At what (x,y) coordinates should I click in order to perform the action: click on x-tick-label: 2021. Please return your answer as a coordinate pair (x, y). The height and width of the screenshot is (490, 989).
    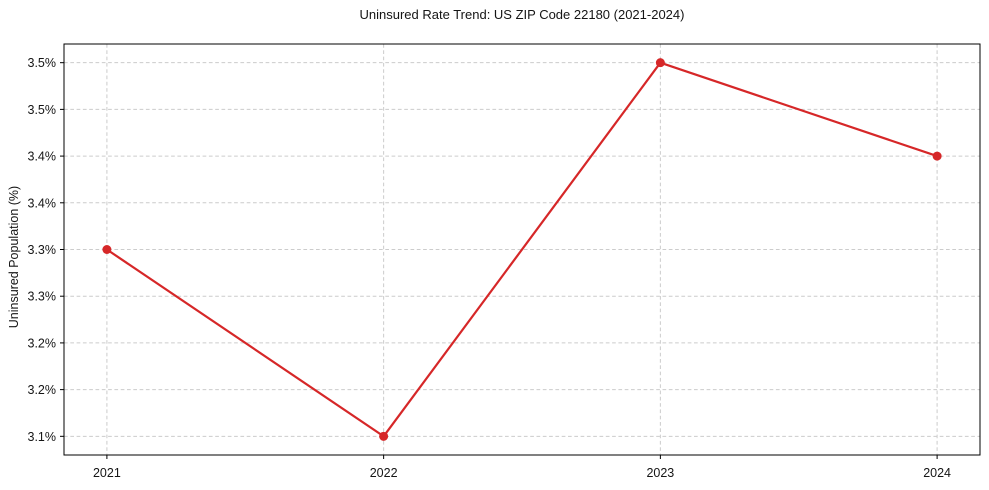
    Looking at the image, I should click on (107, 473).